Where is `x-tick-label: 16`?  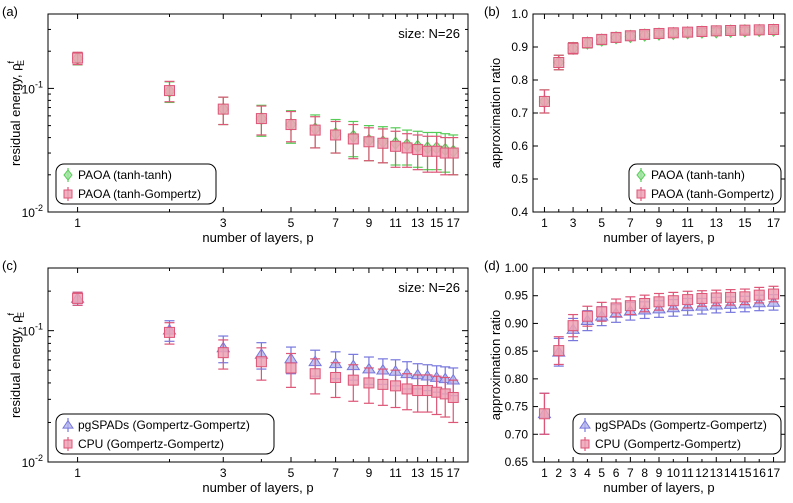
x-tick-label: 16 is located at coordinates (760, 473).